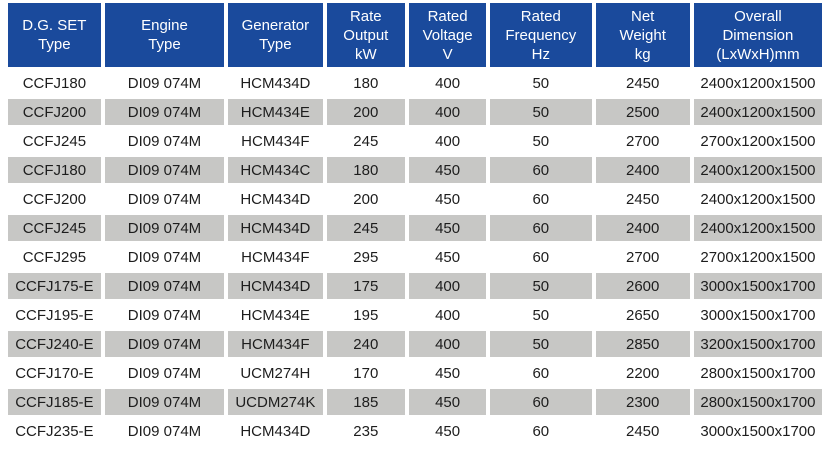  Describe the element at coordinates (642, 431) in the screenshot. I see `cell-net-weight: 2450` at that location.